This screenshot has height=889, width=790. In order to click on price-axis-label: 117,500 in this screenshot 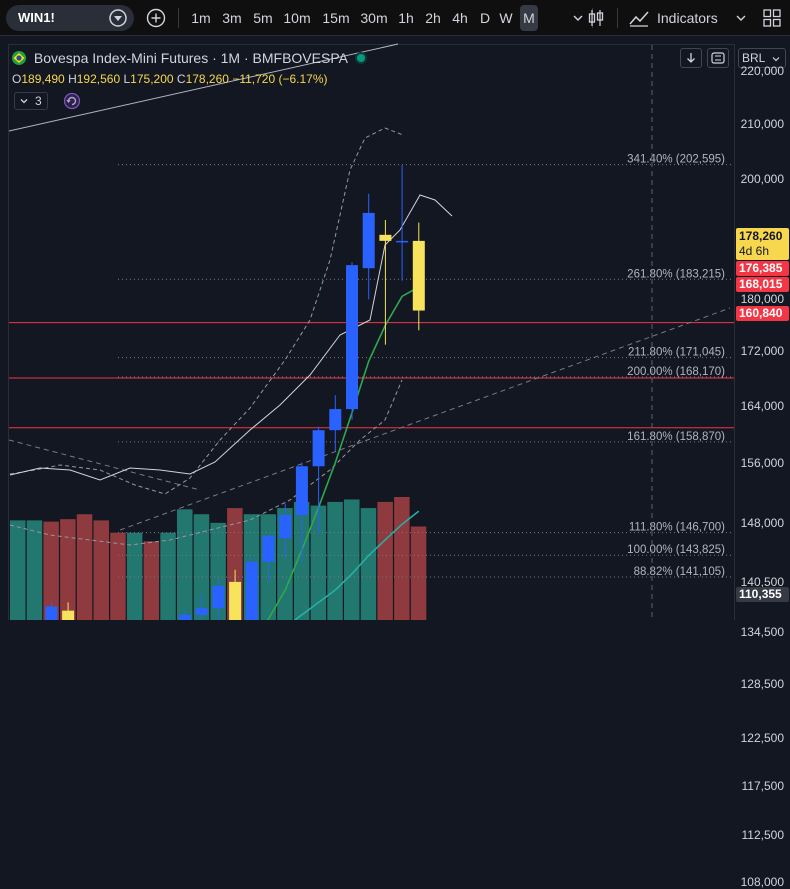, I will do `click(763, 785)`.